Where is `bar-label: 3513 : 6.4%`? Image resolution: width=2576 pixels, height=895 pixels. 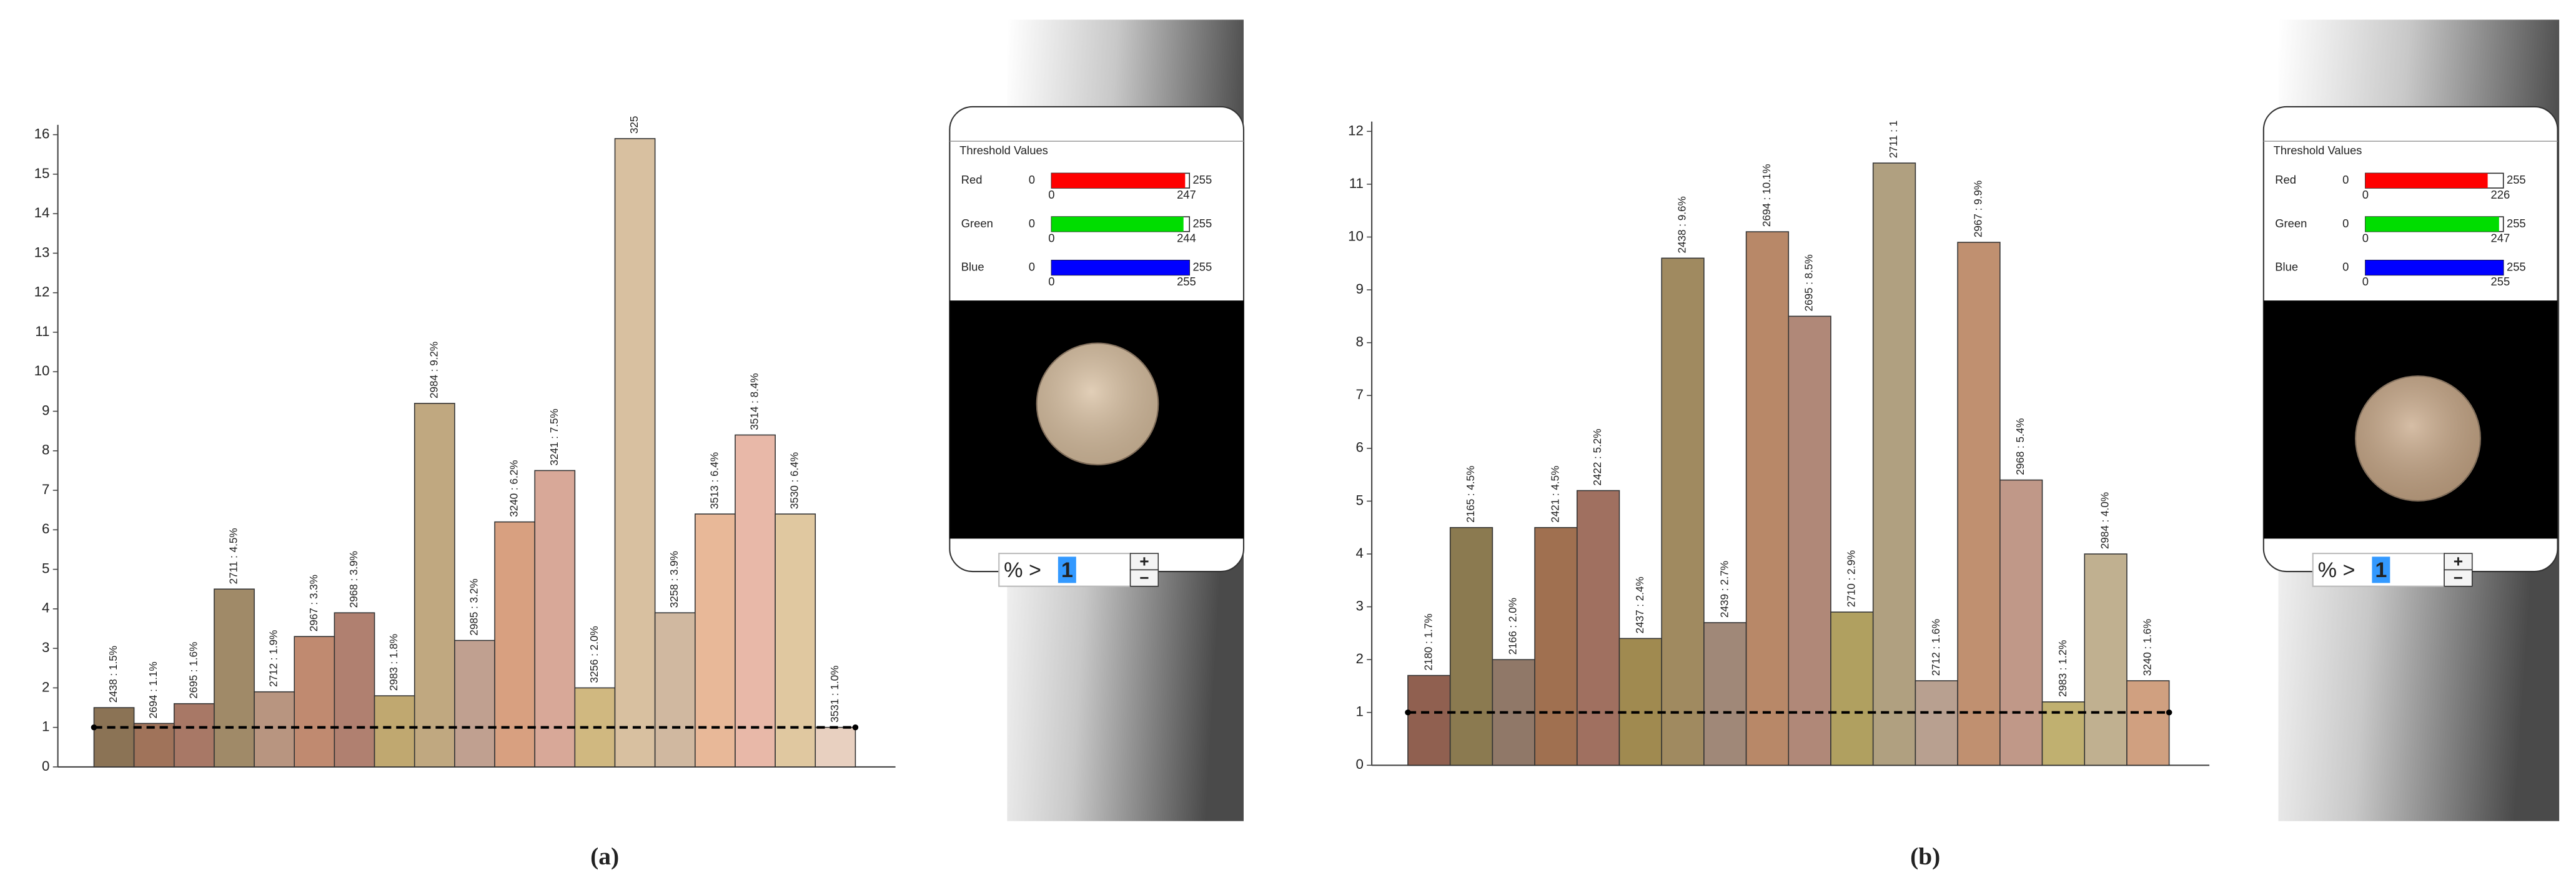 bar-label: 3513 : 6.4% is located at coordinates (714, 480).